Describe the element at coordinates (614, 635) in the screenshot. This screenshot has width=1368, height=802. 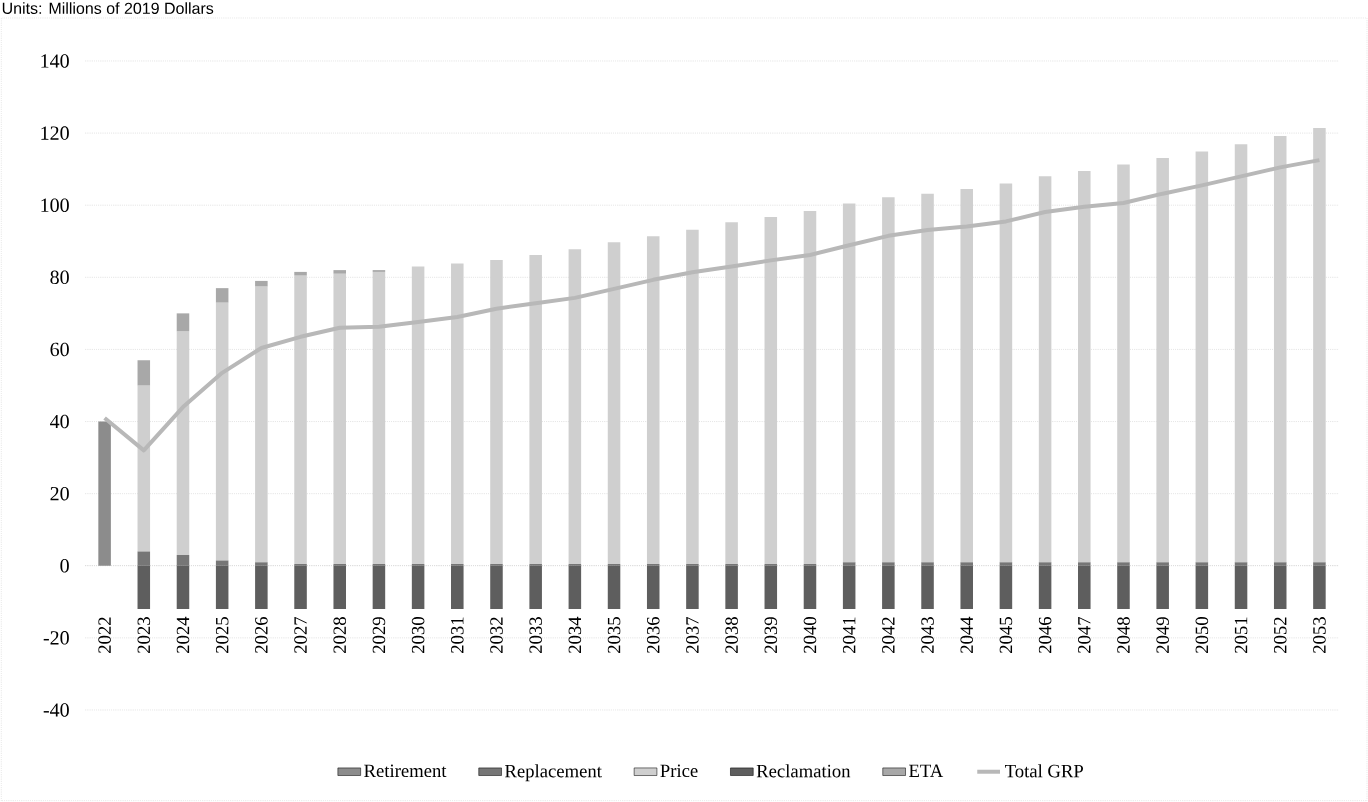
I see `x-tick-label: 2035` at that location.